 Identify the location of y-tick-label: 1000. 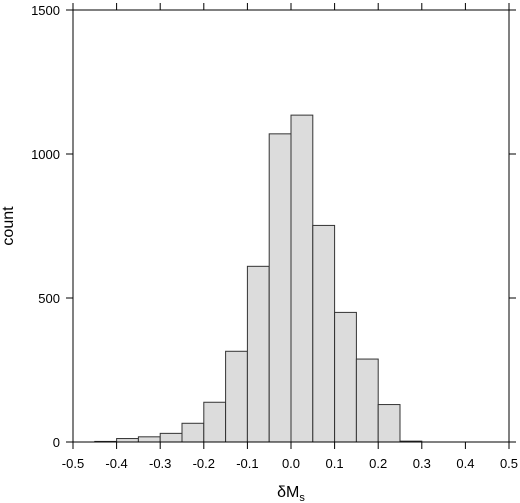
(45, 154).